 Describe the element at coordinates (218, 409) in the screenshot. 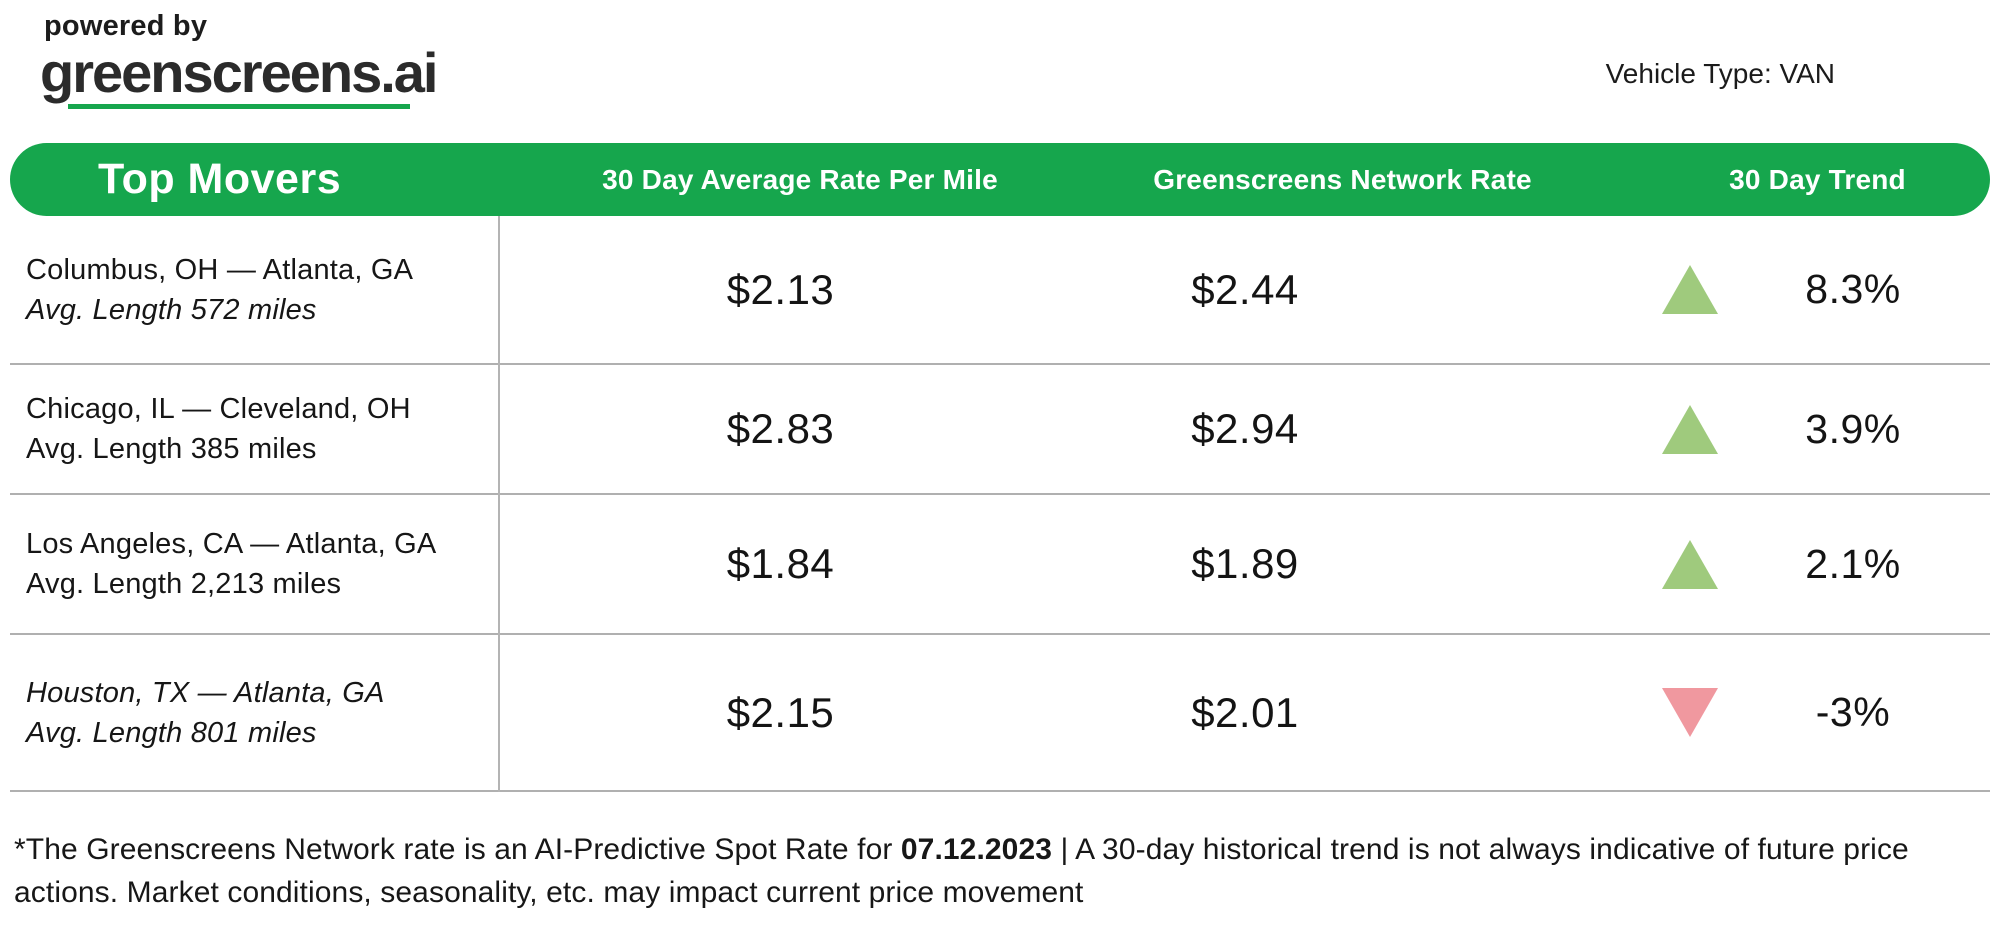

I see `lane-name: Chicago, IL — Cleveland, OH` at that location.